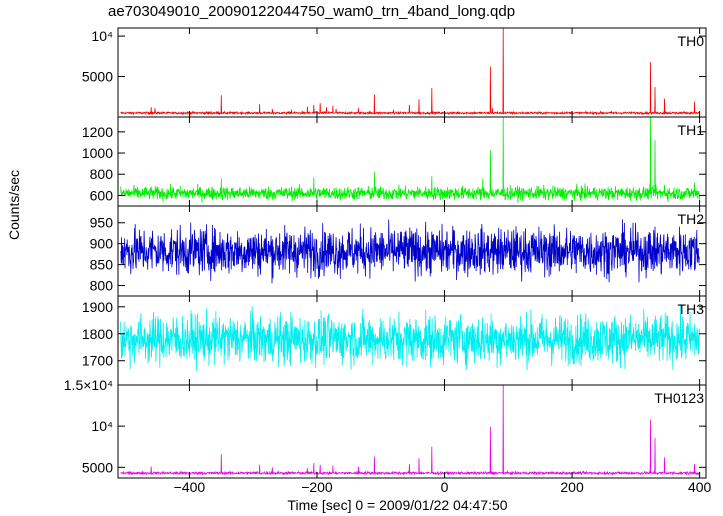 The height and width of the screenshot is (516, 723). Describe the element at coordinates (97, 307) in the screenshot. I see `y-tick-label-th3: 1900` at that location.